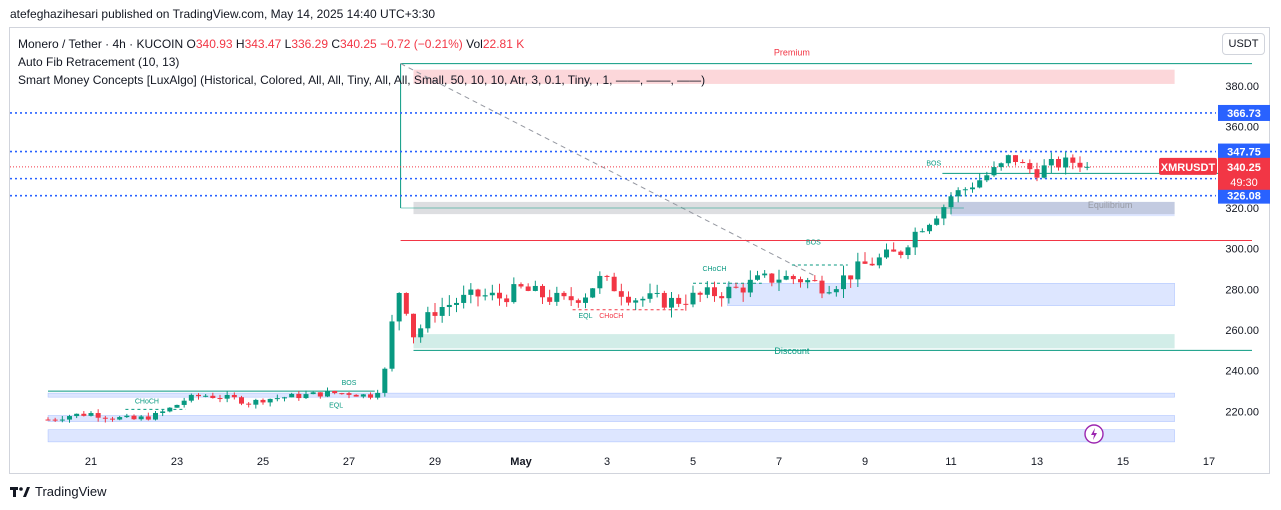 Image resolution: width=1281 pixels, height=510 pixels. Describe the element at coordinates (1244, 195) in the screenshot. I see `level-label-box` at that location.